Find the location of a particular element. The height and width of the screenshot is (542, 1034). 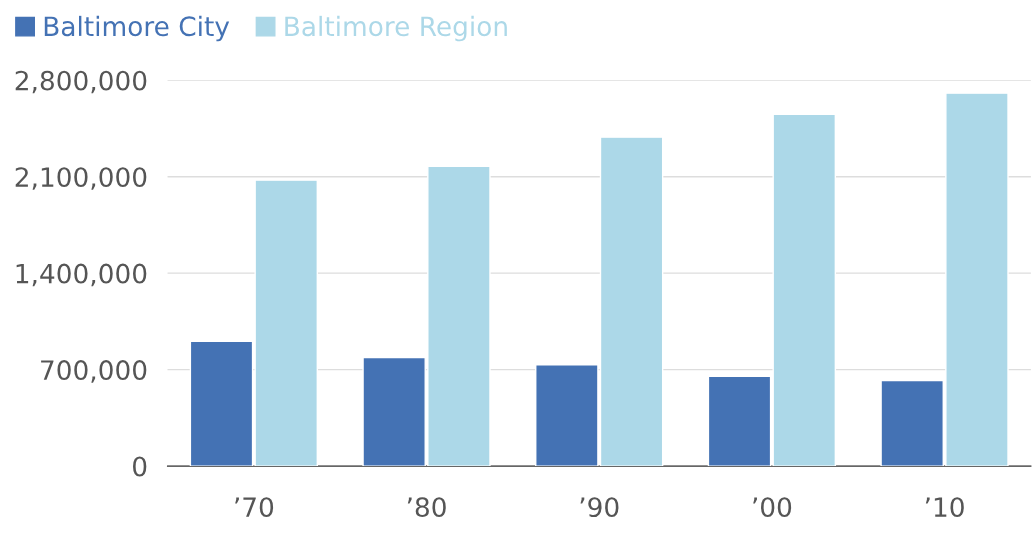

x-tick-label: ’10 is located at coordinates (944, 507).